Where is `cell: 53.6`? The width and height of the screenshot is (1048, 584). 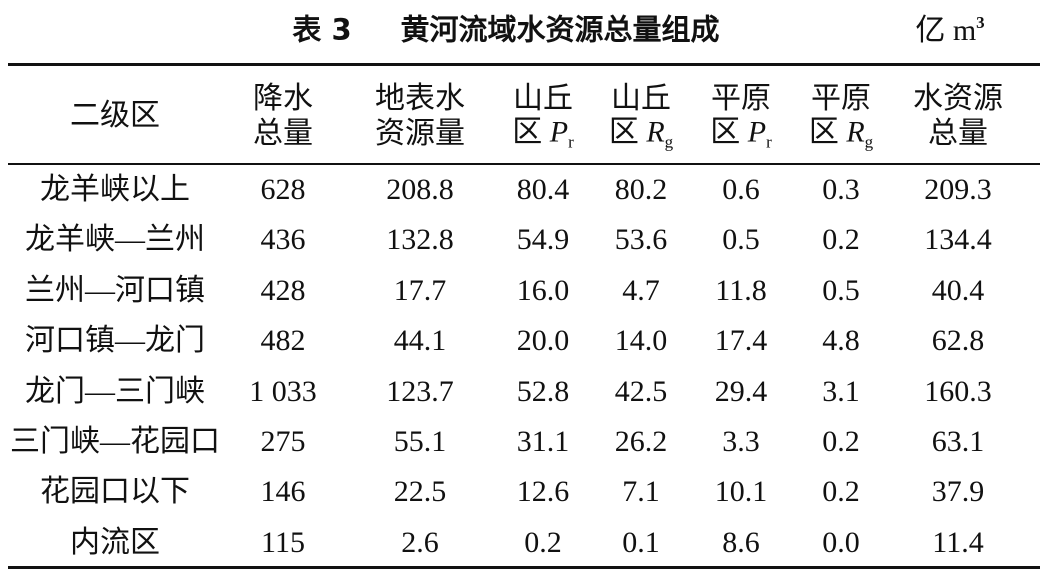
cell: 53.6 is located at coordinates (641, 240).